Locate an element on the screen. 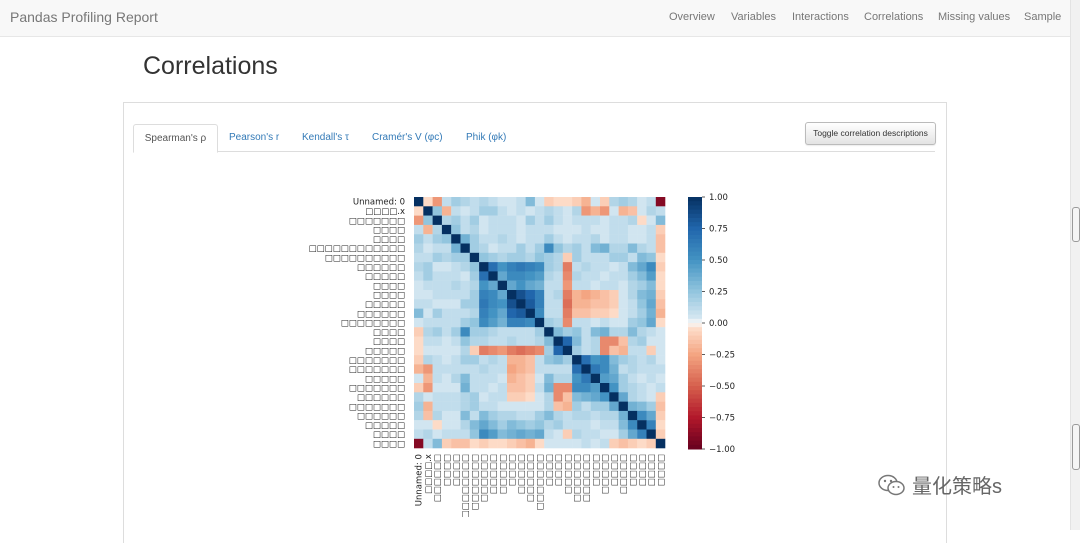 Image resolution: width=1080 pixels, height=543 pixels. nav-sample: Sample is located at coordinates (1043, 17).